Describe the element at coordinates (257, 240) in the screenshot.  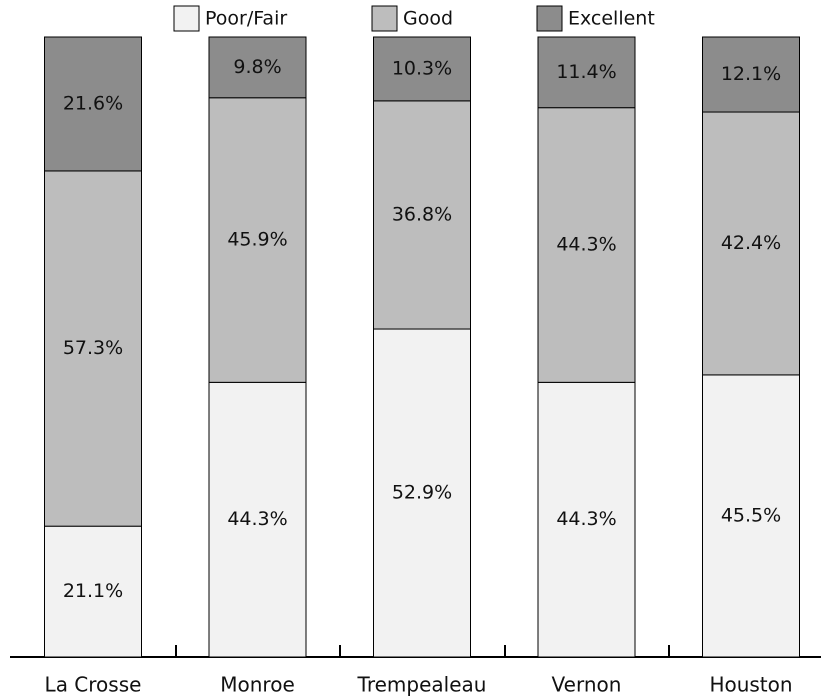
I see `data-label: 45.9%` at that location.